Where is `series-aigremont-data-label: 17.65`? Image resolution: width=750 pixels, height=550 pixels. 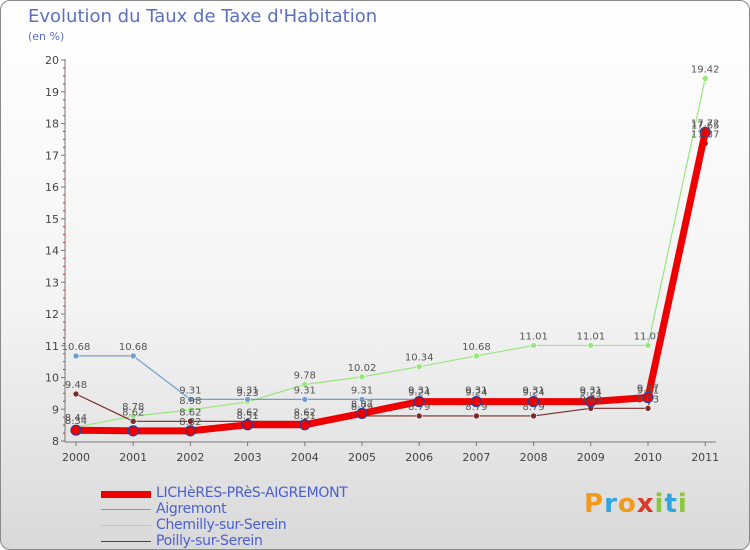
series-aigremont-data-label: 17.65 is located at coordinates (705, 126).